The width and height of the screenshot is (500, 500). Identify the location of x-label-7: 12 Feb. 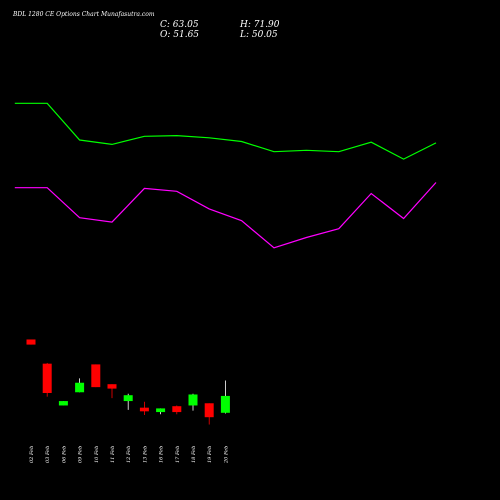
(129, 454).